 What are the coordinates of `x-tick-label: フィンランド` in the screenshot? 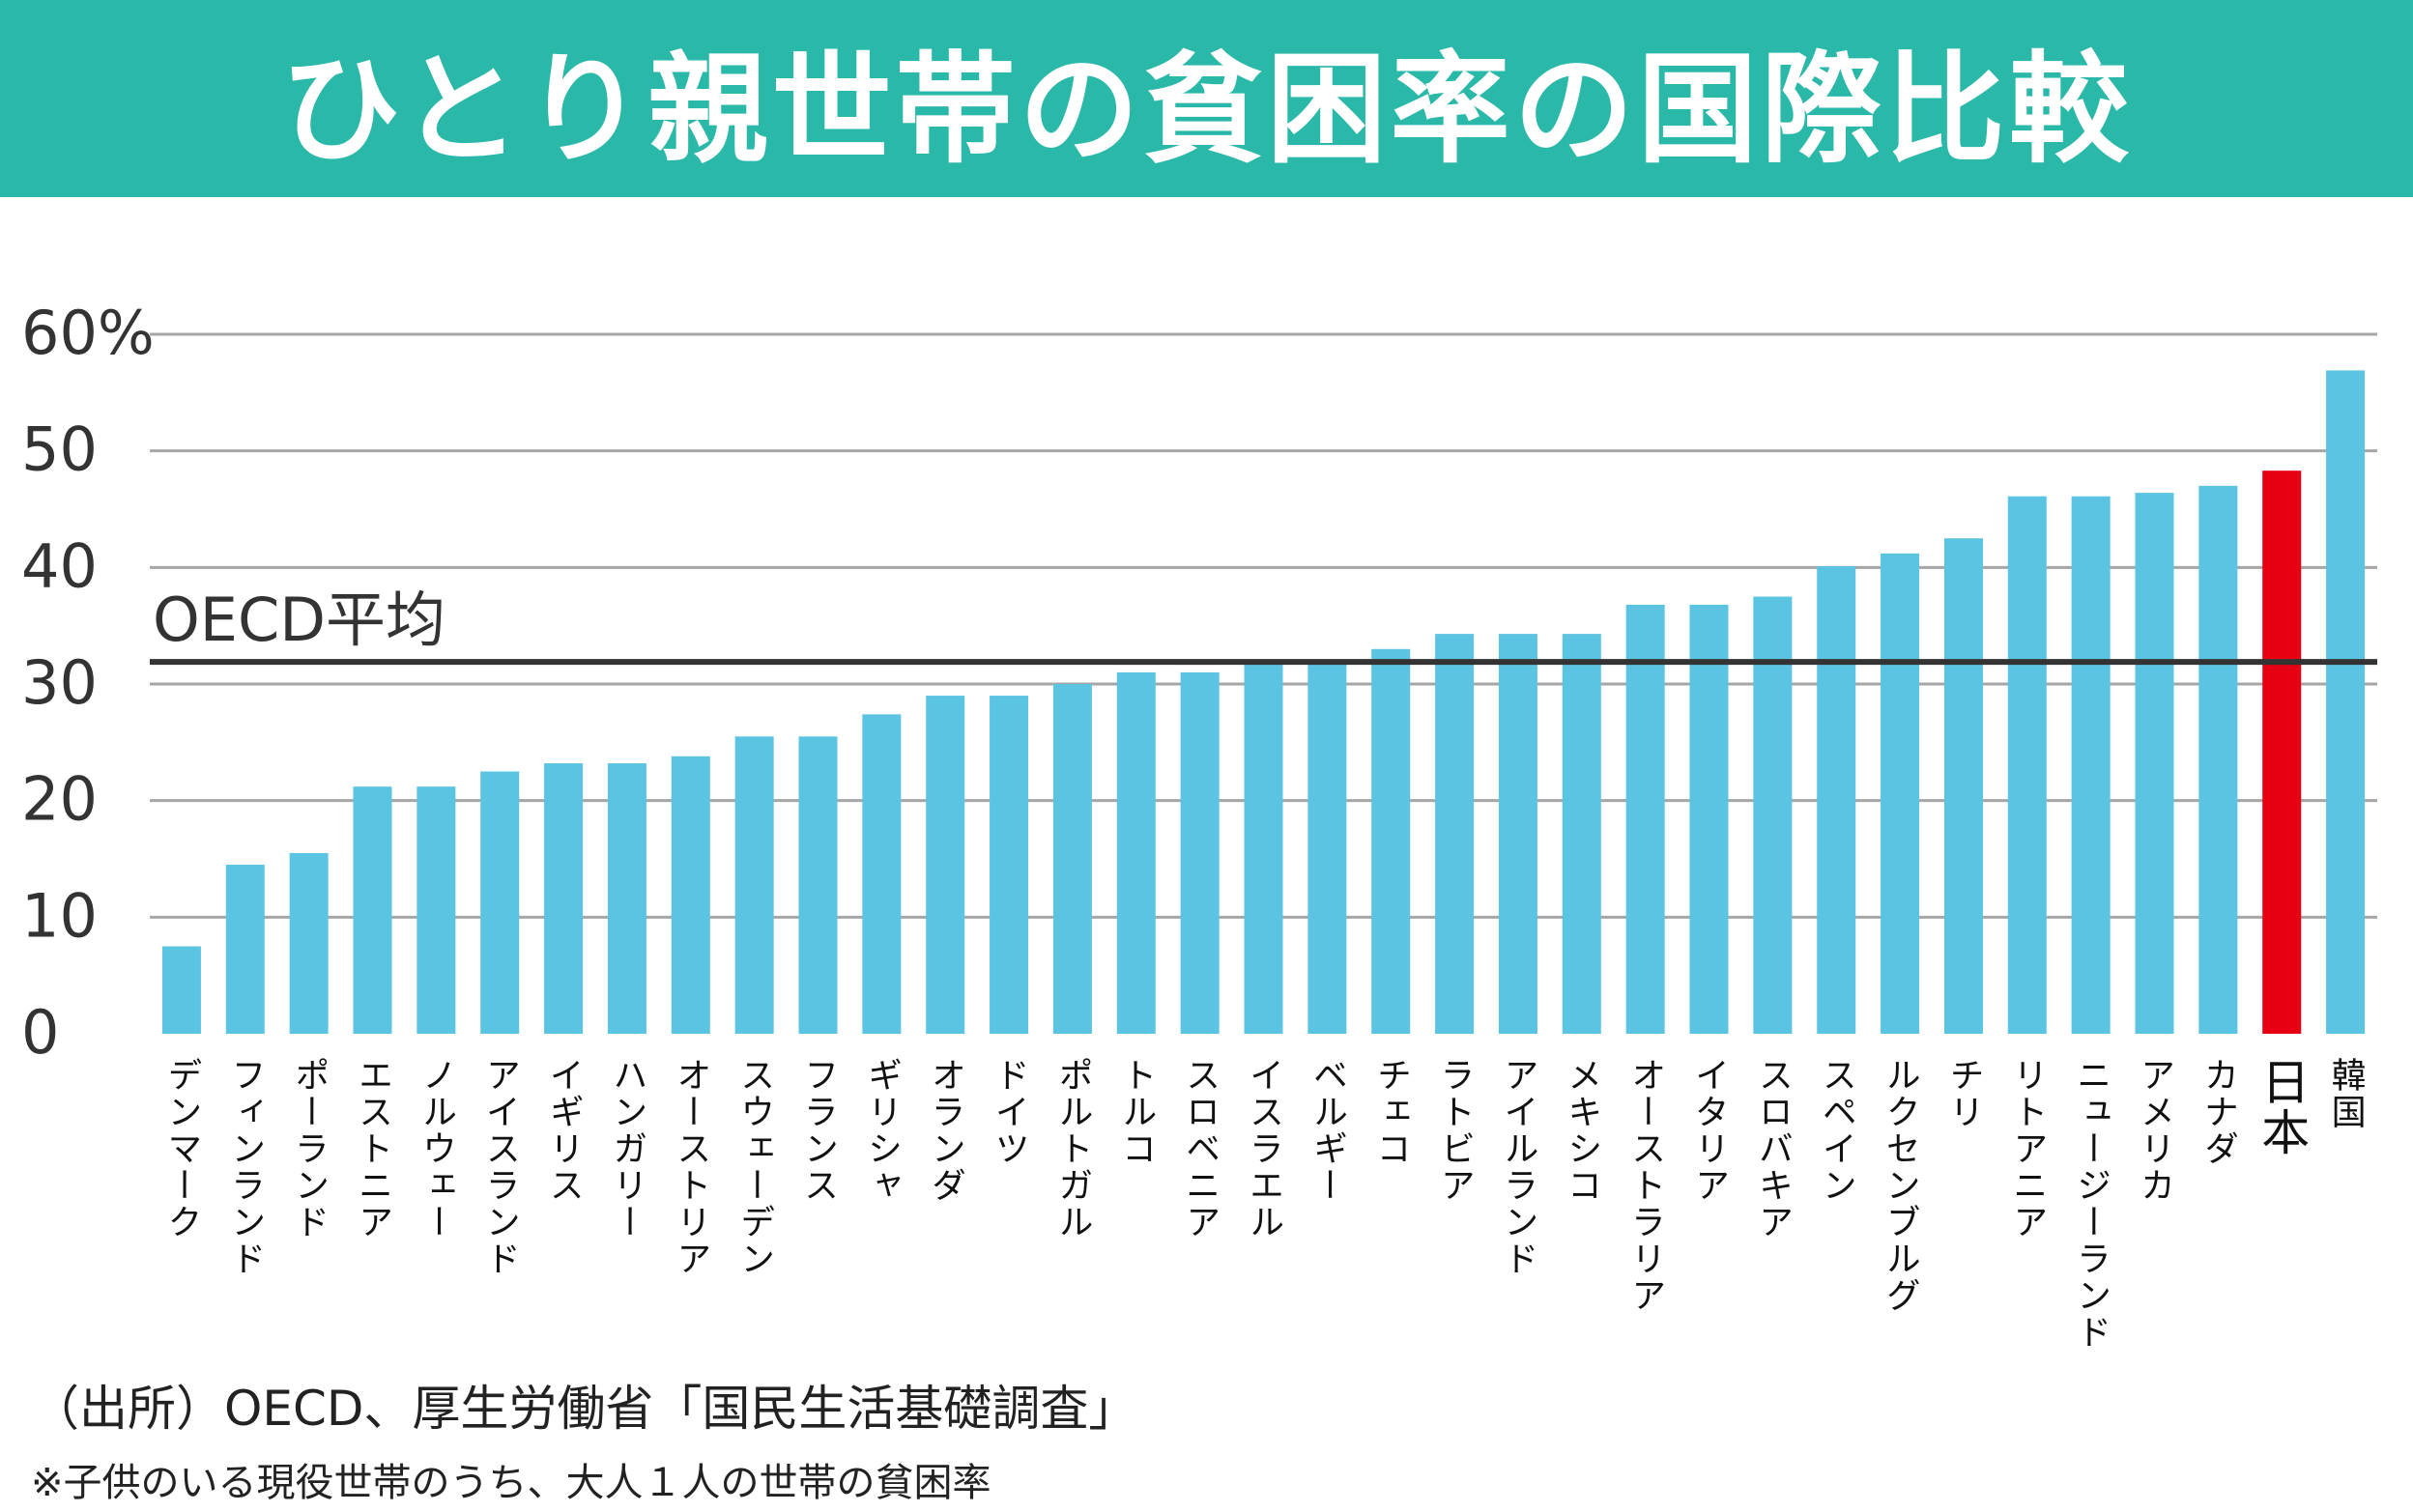 It's located at (245, 1167).